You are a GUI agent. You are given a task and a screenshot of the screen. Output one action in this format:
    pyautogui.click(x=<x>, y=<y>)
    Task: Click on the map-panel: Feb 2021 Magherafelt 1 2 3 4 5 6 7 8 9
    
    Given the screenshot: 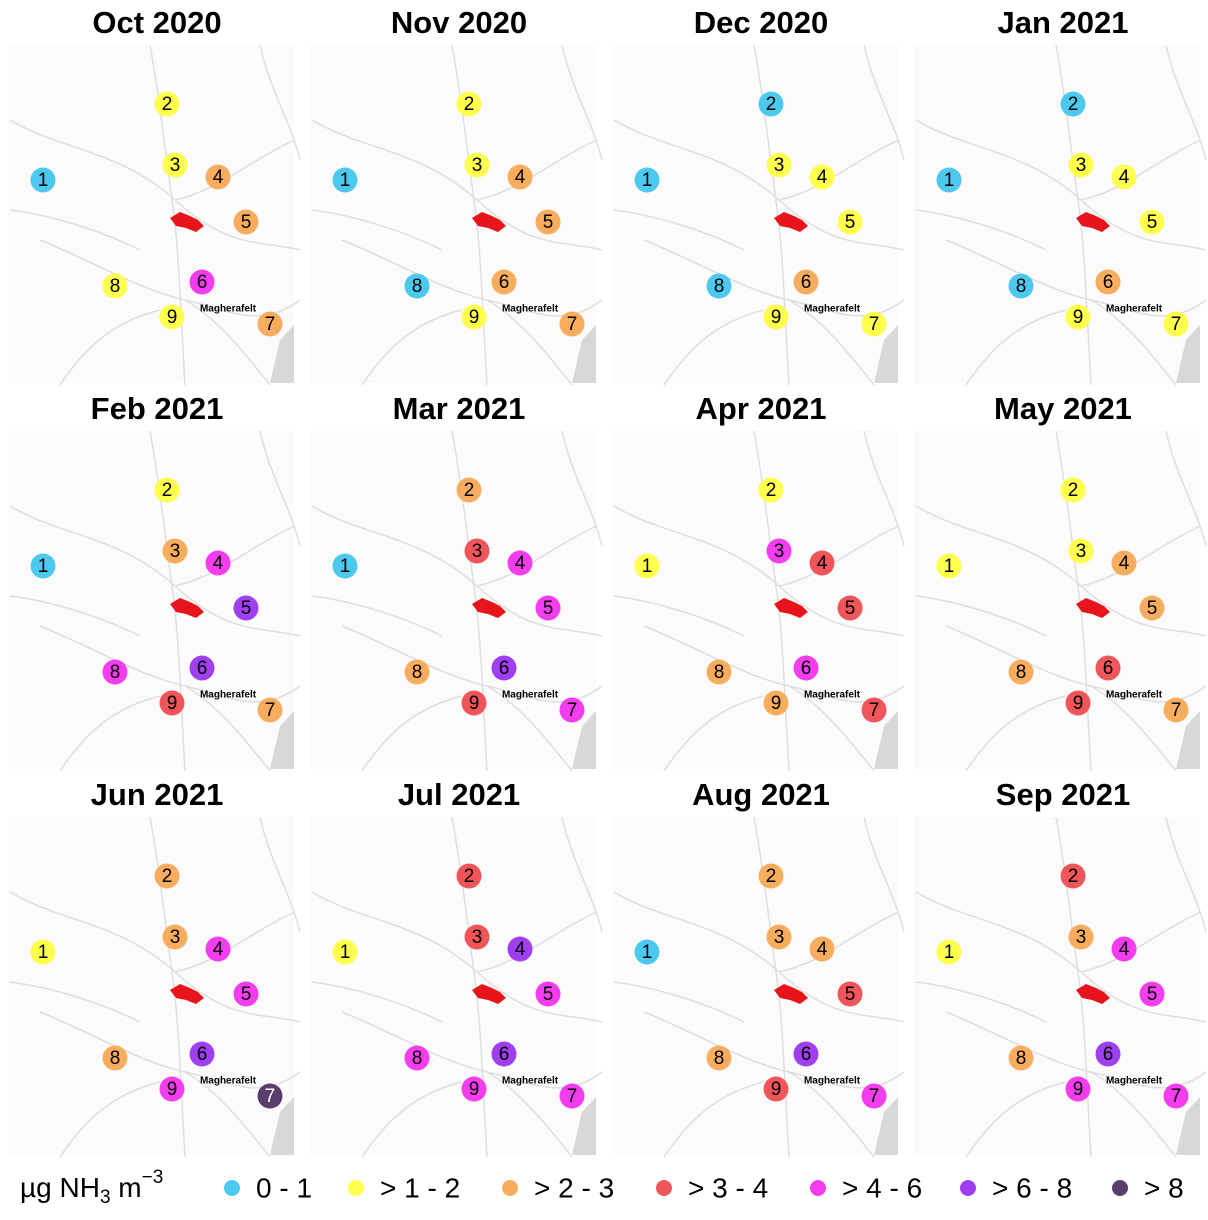 What is the action you would take?
    pyautogui.click(x=154, y=581)
    